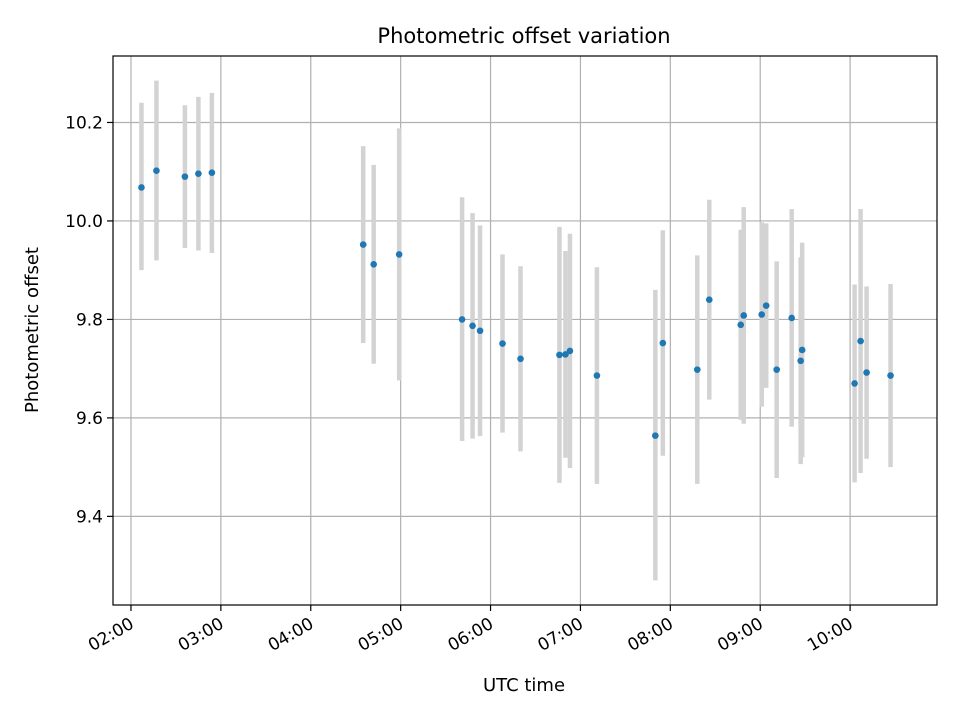  Describe the element at coordinates (111, 635) in the screenshot. I see `x-tick-label: 02:00` at that location.